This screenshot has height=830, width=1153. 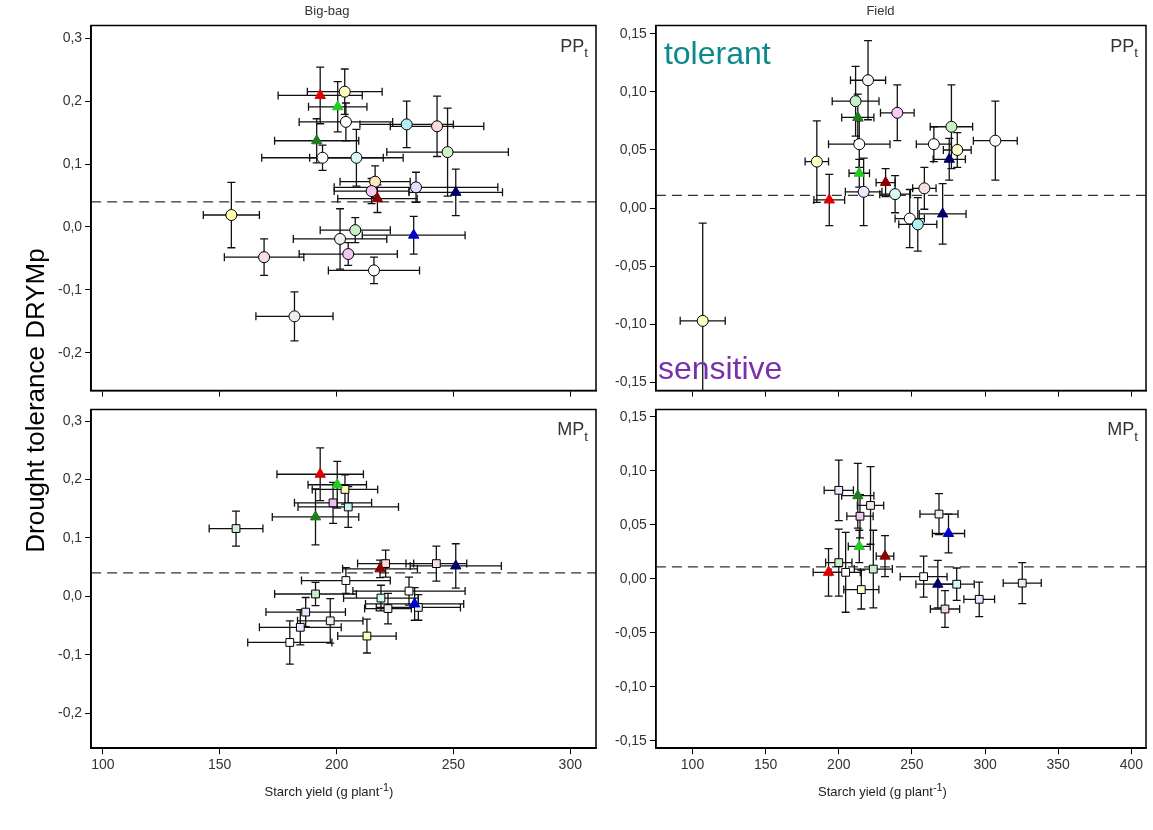 What do you see at coordinates (327, 11) in the screenshot?
I see `chart-title: Big-bag` at bounding box center [327, 11].